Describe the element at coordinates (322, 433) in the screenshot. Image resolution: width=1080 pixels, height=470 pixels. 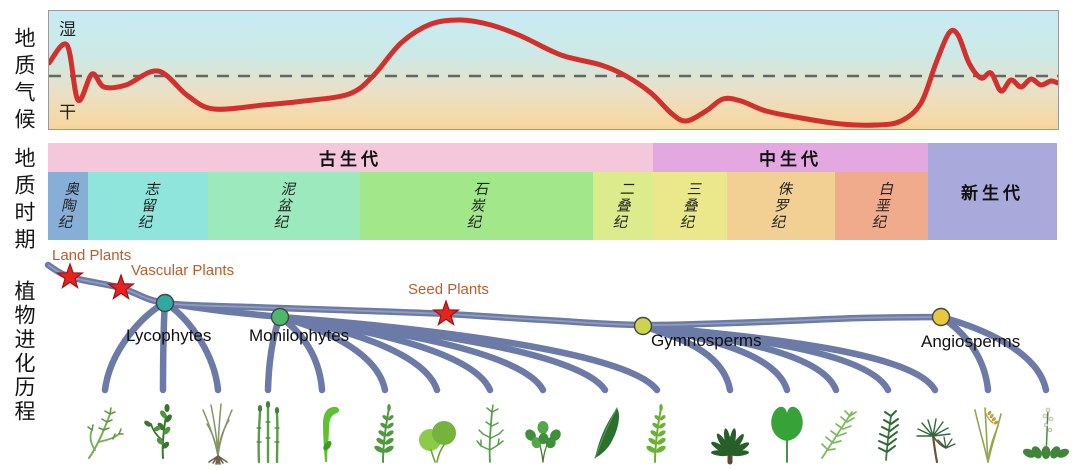
I see `plant-icon-young-shoot` at that location.